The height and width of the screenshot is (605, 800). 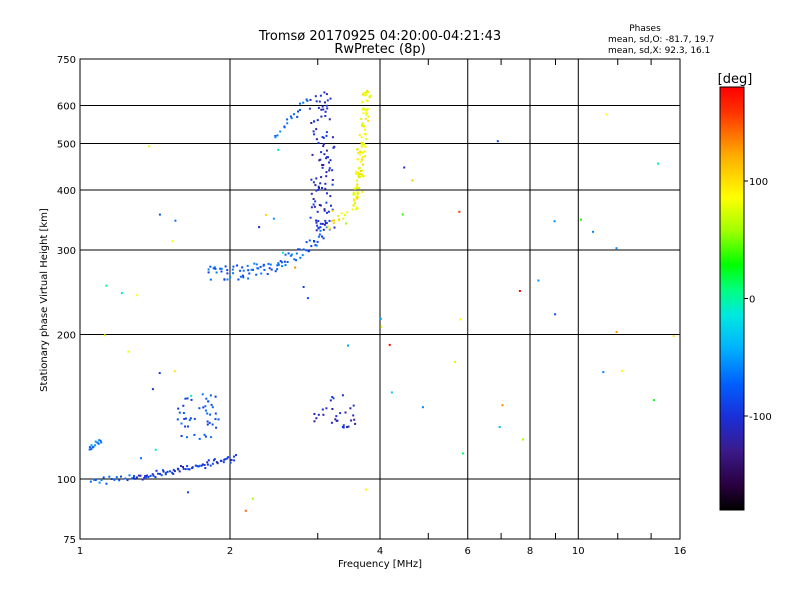 What do you see at coordinates (66, 336) in the screenshot?
I see `y-tick-label-200: 200` at bounding box center [66, 336].